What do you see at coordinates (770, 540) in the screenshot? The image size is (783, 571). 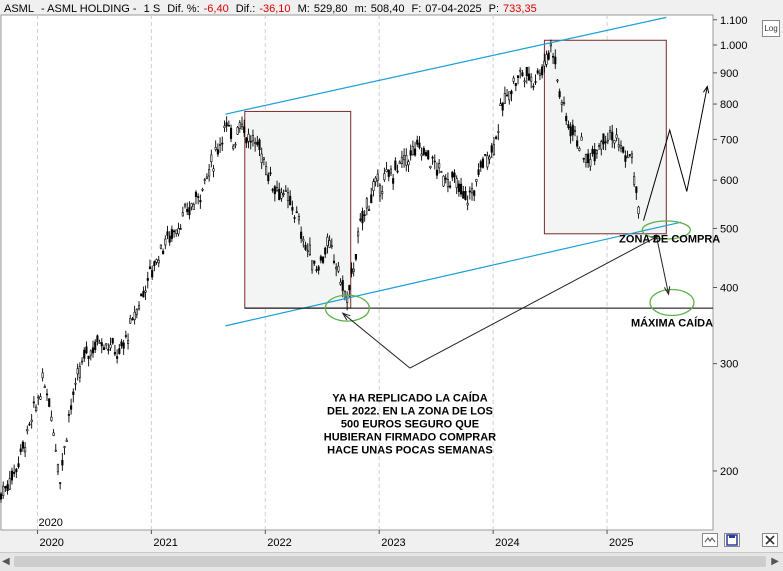 I see `close-icon` at bounding box center [770, 540].